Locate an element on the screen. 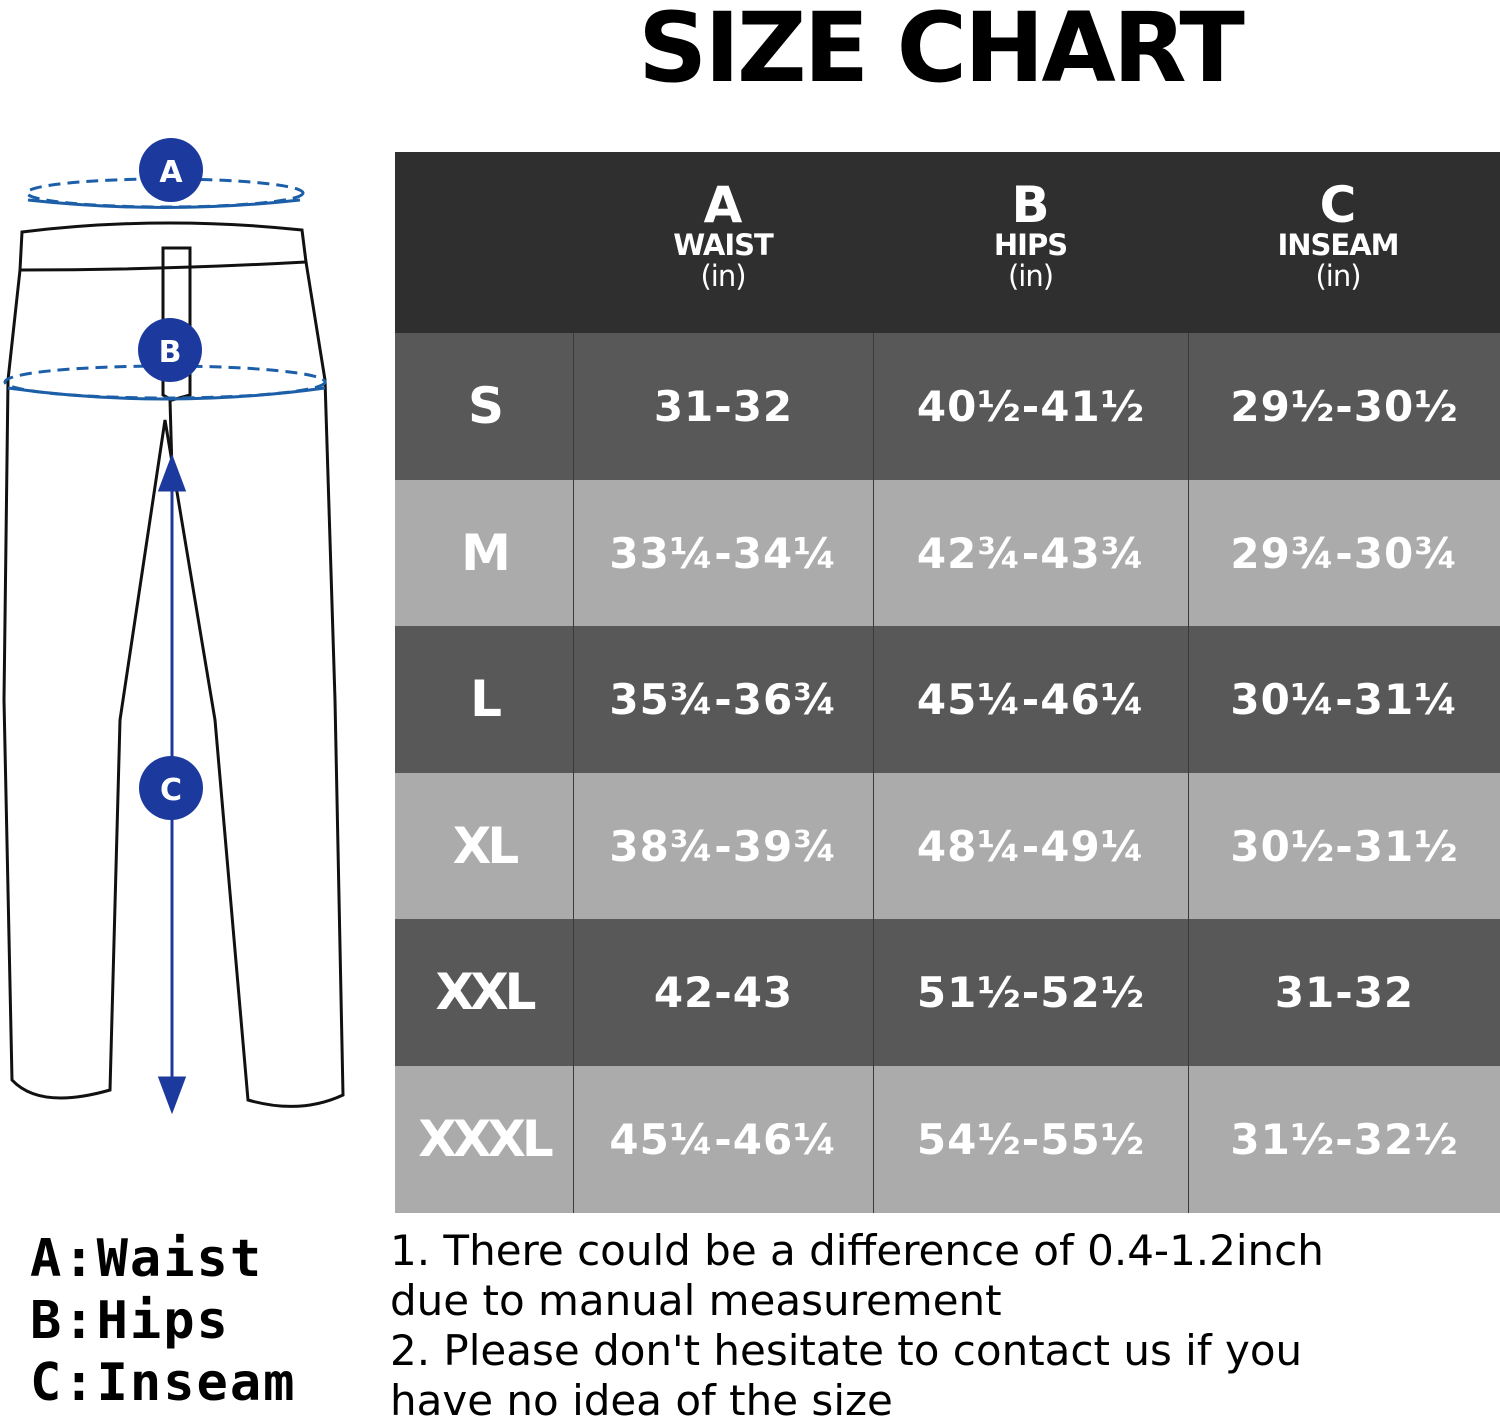 The width and height of the screenshot is (1500, 1426). hips-value: 42¾-43¾ is located at coordinates (1030, 553).